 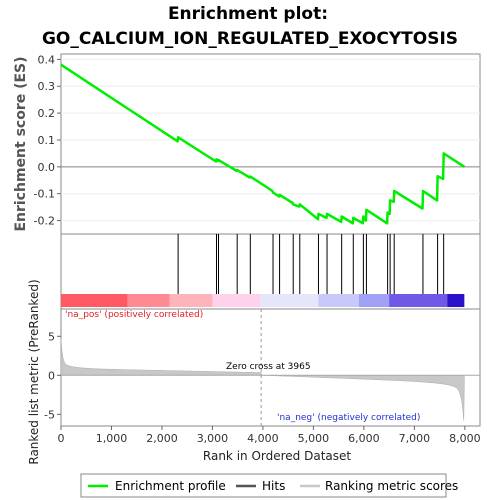 What do you see at coordinates (44, 194) in the screenshot?
I see `es-ytick-label: -0.1` at bounding box center [44, 194].